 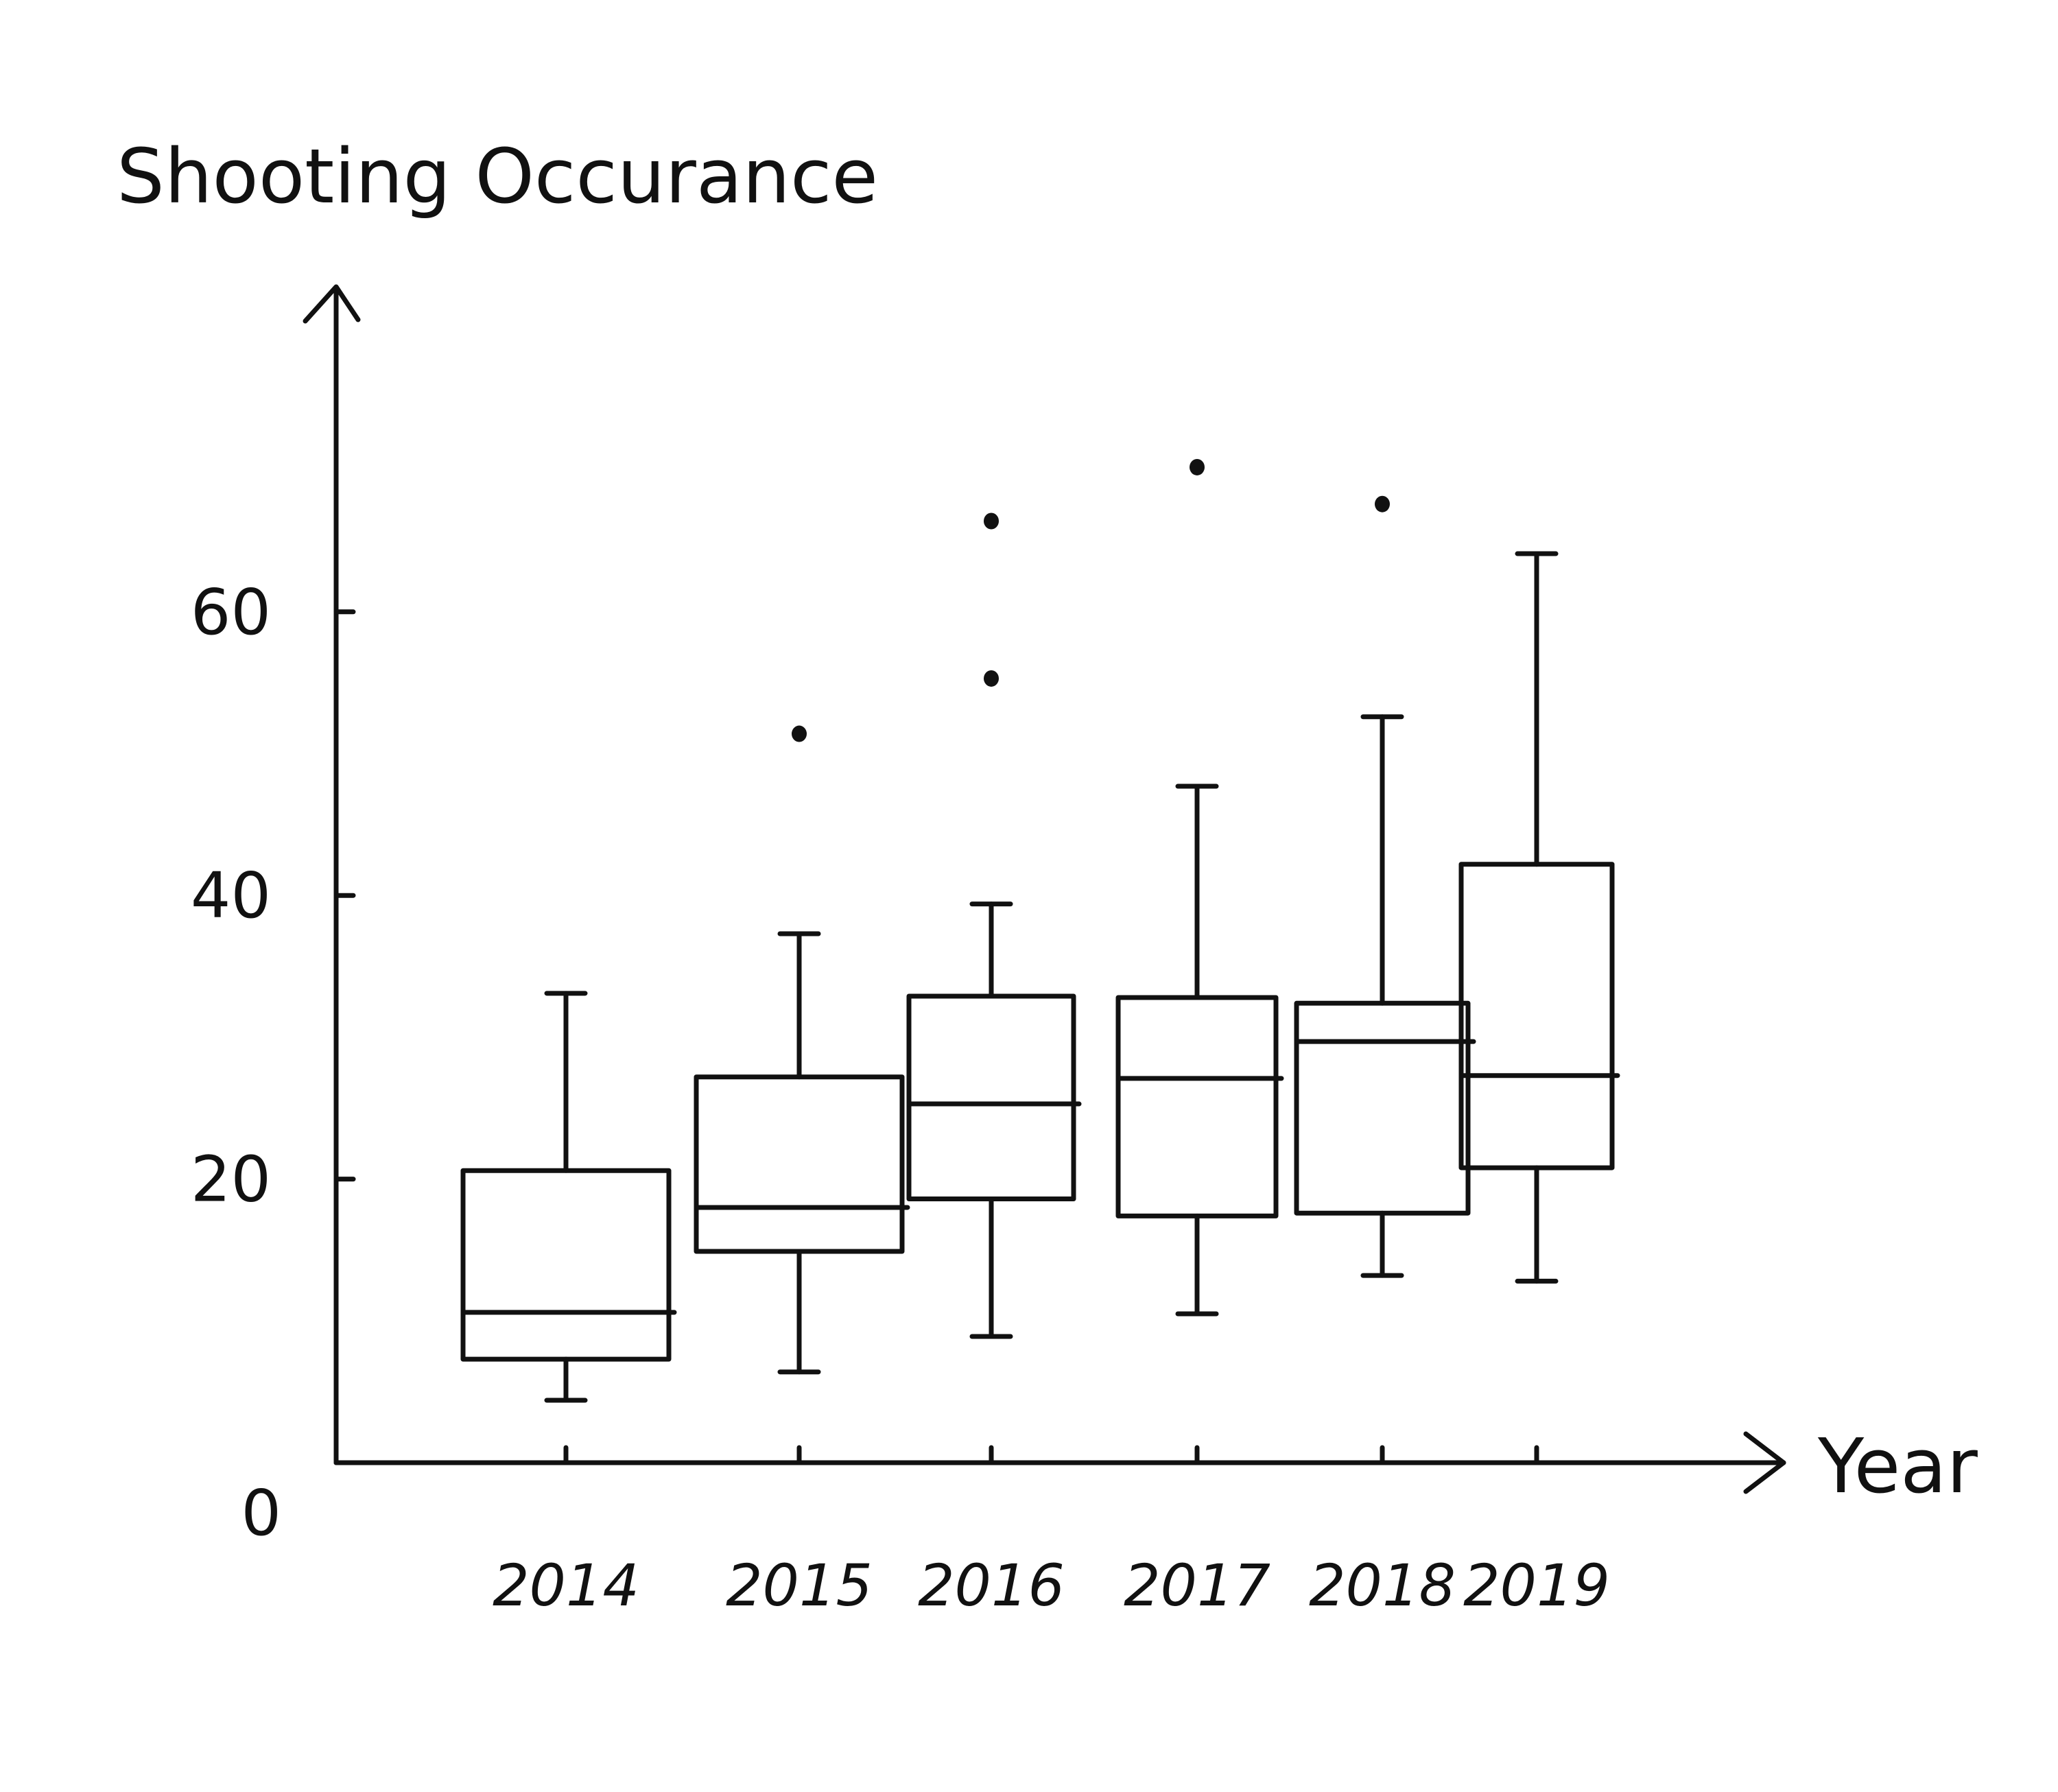 I want to click on y-axis-title: Shooting Occurance, so click(x=497, y=176).